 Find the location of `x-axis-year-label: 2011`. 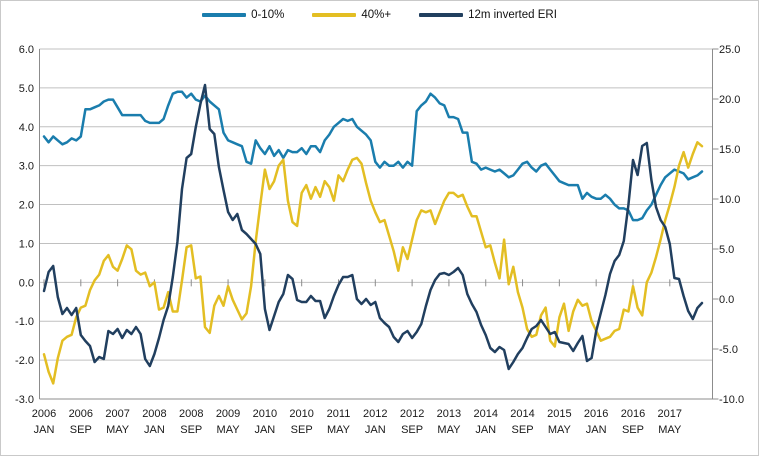

x-axis-year-label: 2011 is located at coordinates (339, 414).